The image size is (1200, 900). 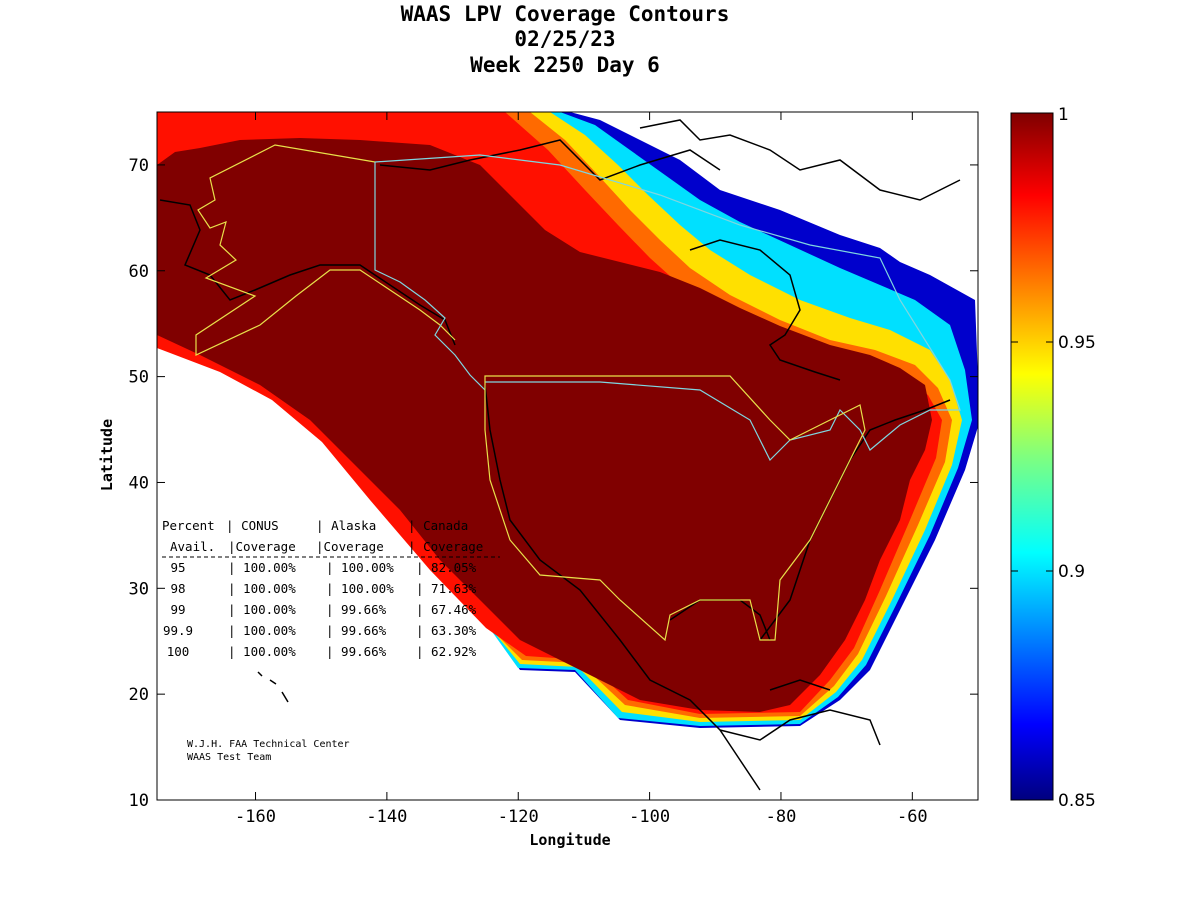 What do you see at coordinates (260, 525) in the screenshot?
I see `header-conus: CONUS` at bounding box center [260, 525].